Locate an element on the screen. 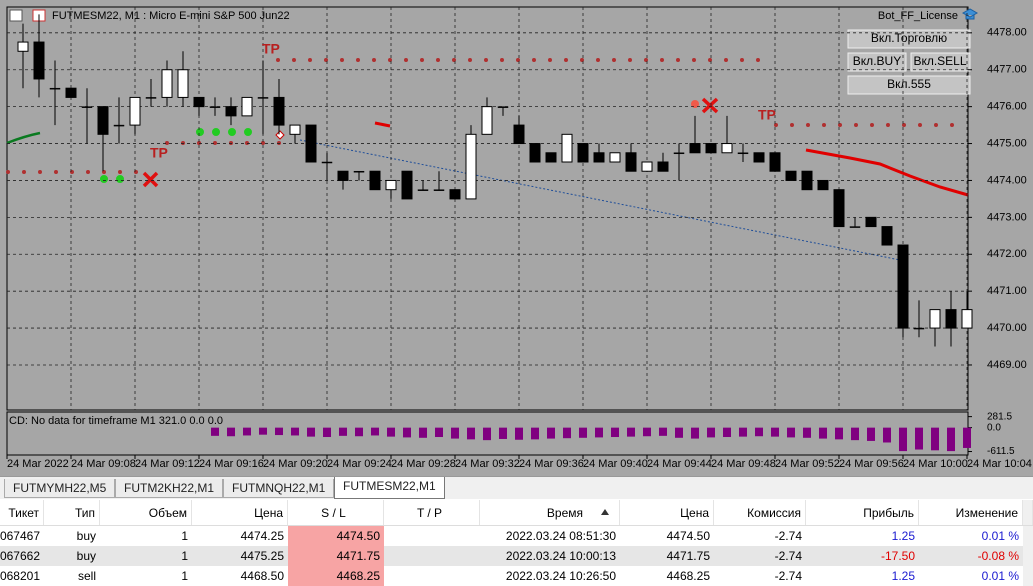  button-label: Вкл.Торговлю is located at coordinates (909, 38).